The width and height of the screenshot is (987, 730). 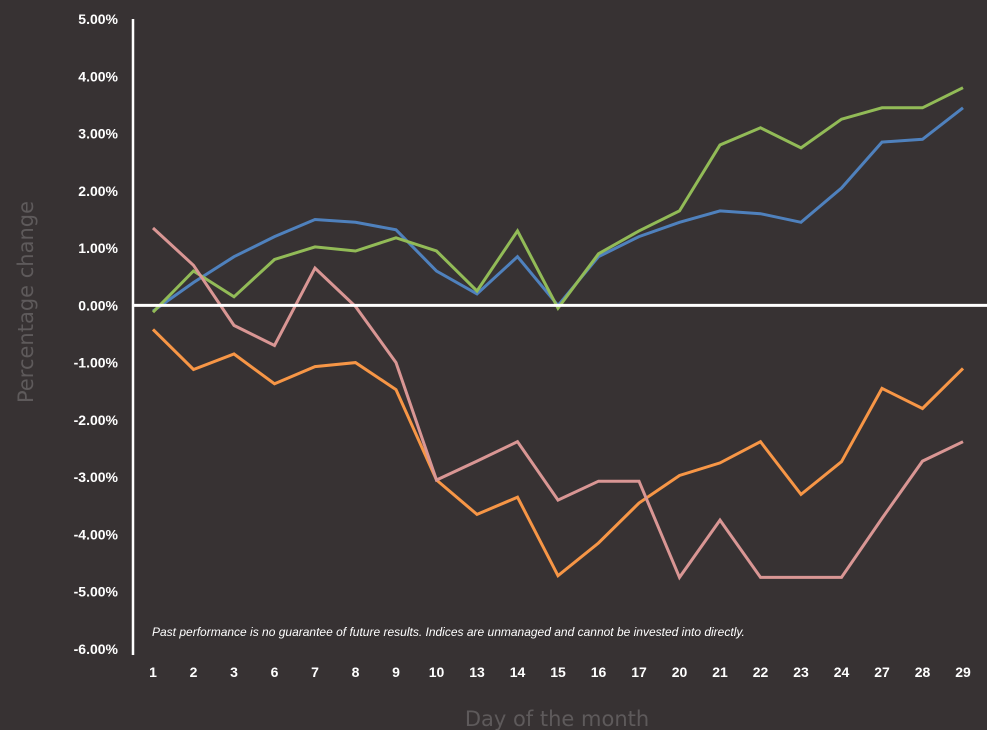 I want to click on x-tick-label: 27, so click(x=882, y=672).